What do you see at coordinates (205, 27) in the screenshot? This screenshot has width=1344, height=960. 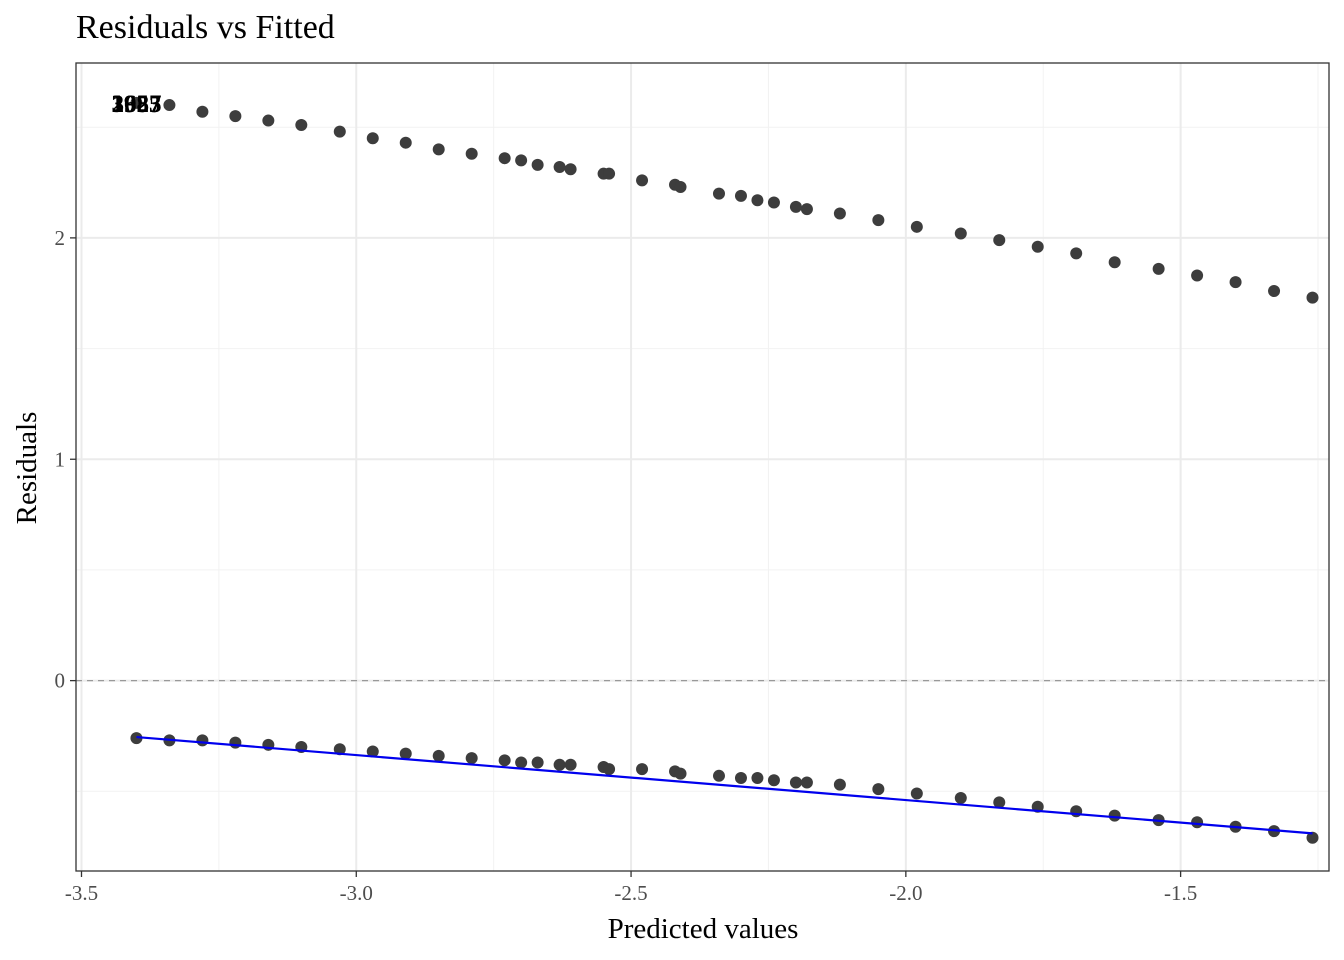 I see `chart-title: Residuals vs Fitted` at bounding box center [205, 27].